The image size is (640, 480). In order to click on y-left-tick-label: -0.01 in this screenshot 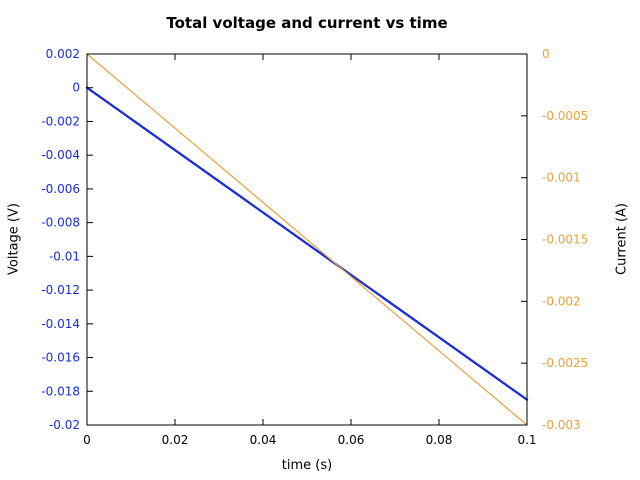, I will do `click(64, 256)`.